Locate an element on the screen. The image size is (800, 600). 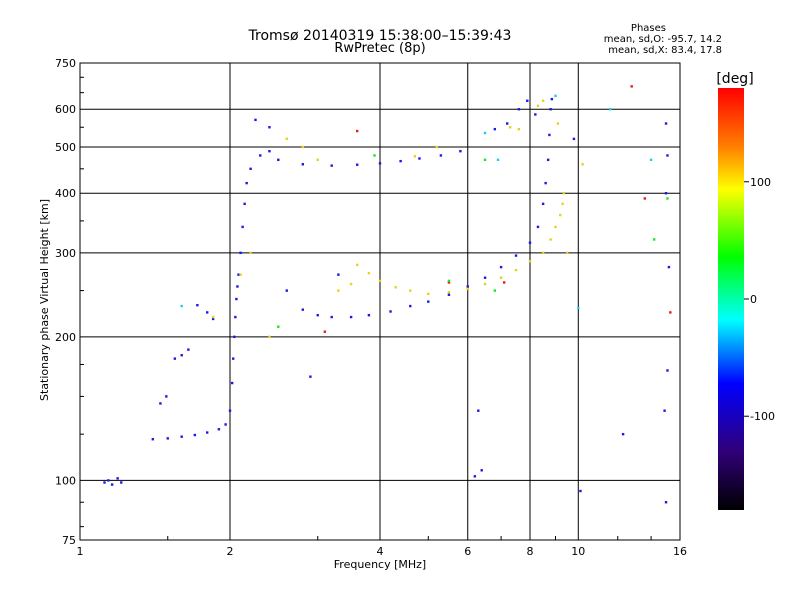
colorbar-tick-label: 0 is located at coordinates (753, 299).